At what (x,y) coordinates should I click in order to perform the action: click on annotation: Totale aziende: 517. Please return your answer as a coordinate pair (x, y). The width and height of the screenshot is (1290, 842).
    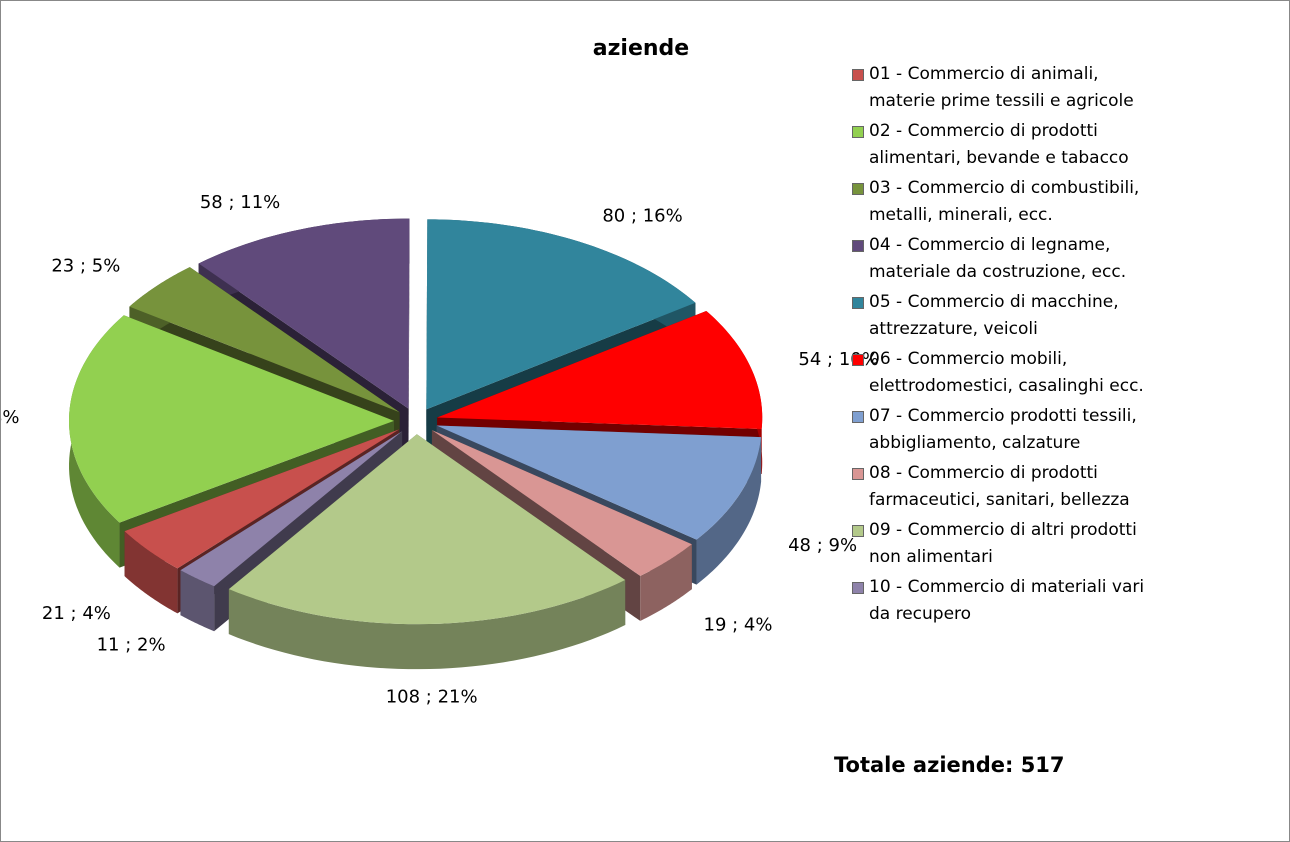
    Looking at the image, I should click on (949, 765).